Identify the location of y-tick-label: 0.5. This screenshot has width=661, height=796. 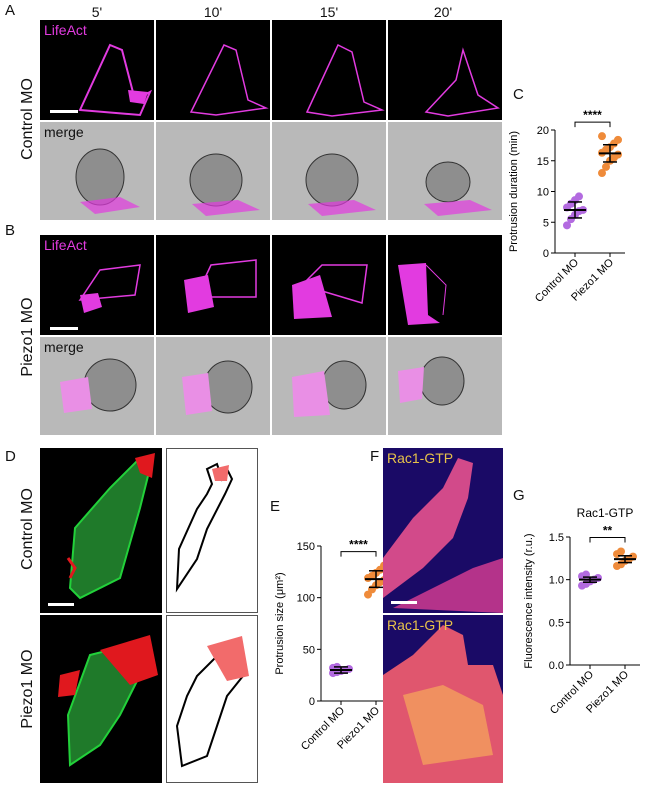
(556, 623).